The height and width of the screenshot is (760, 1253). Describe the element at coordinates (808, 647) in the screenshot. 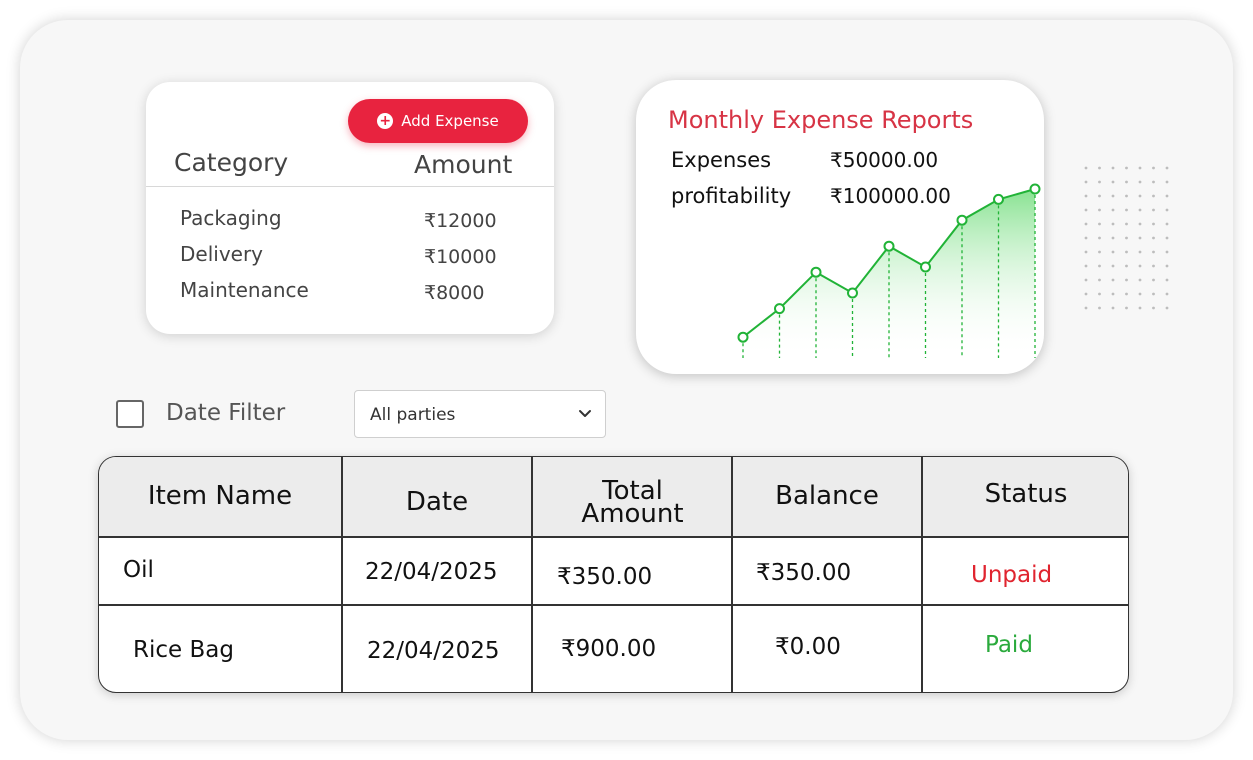

I see `balance-cell: ₹0.00` at that location.